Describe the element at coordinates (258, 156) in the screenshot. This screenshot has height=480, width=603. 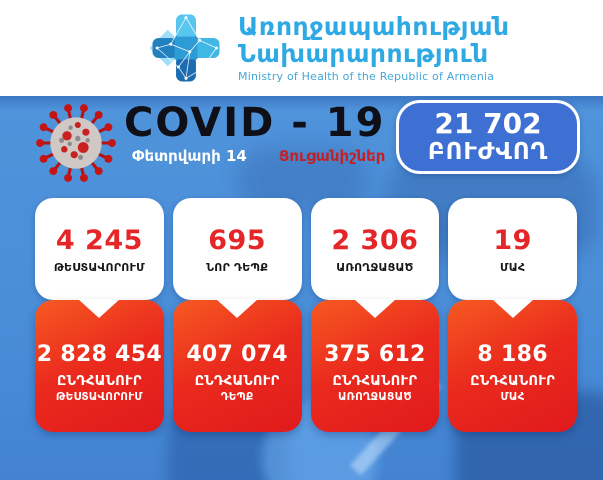
I see `covid-subtitle-row: Փետրվարի 14 Ցուցանիշներ` at that location.